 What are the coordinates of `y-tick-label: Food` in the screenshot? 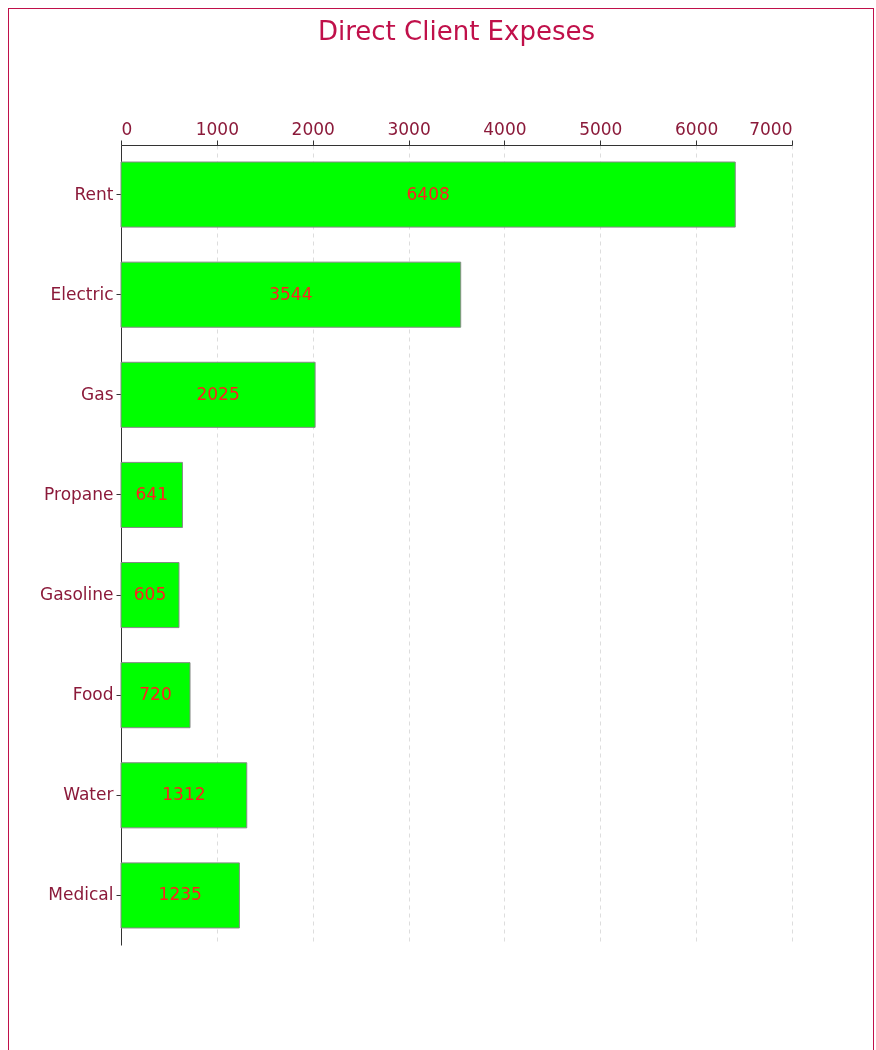 It's located at (93, 694).